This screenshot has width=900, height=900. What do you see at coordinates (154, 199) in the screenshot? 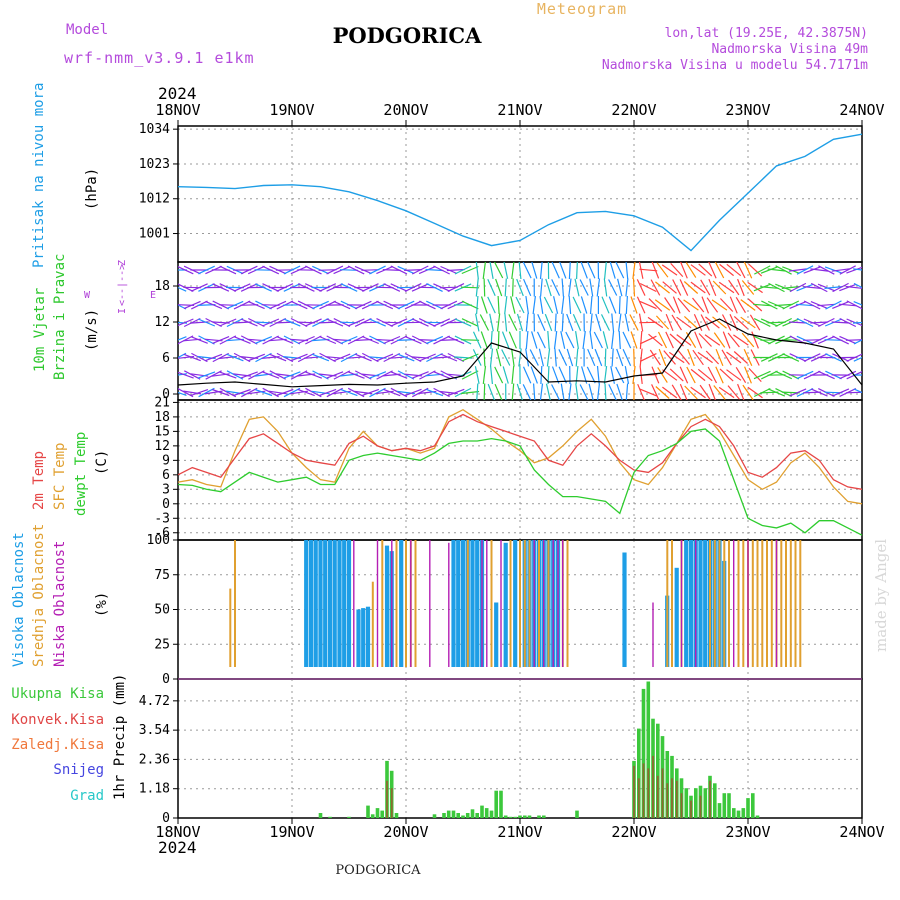
I see `y-tick-label: 1012` at bounding box center [154, 199].